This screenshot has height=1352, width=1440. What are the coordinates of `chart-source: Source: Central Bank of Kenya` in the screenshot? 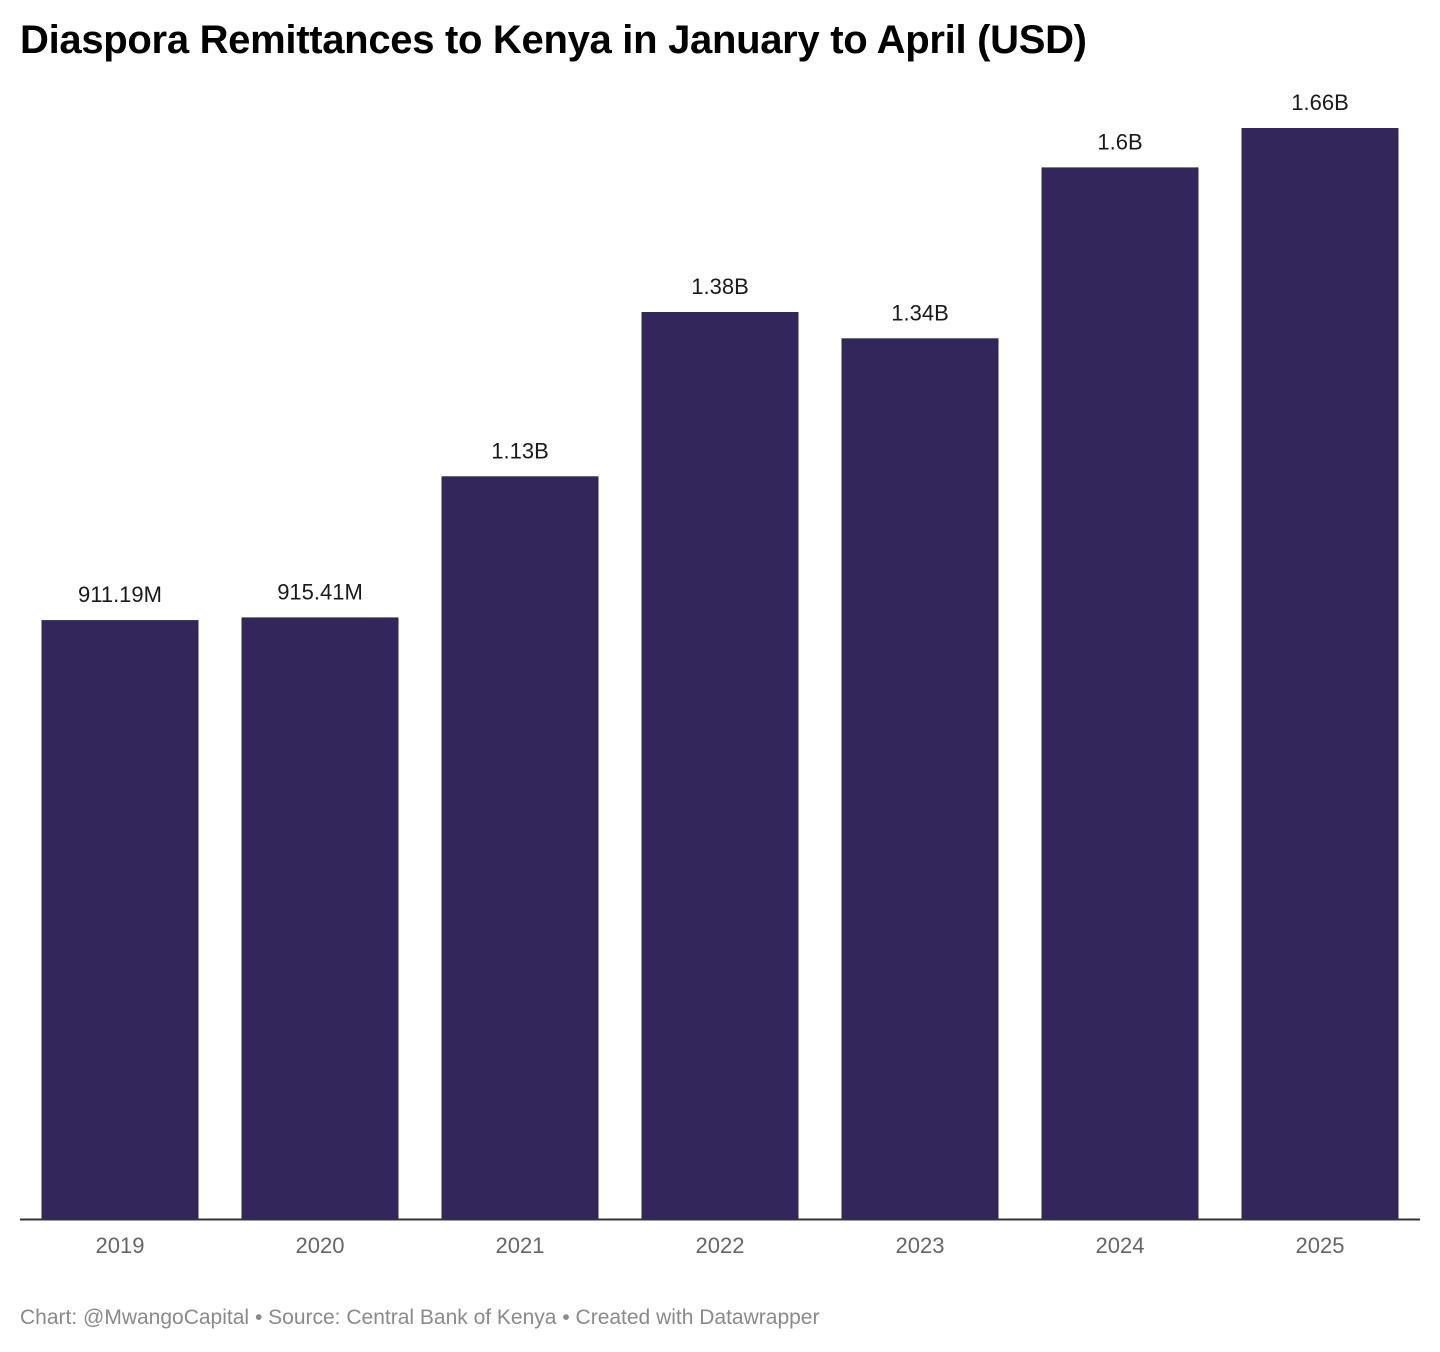 It's located at (412, 1317).